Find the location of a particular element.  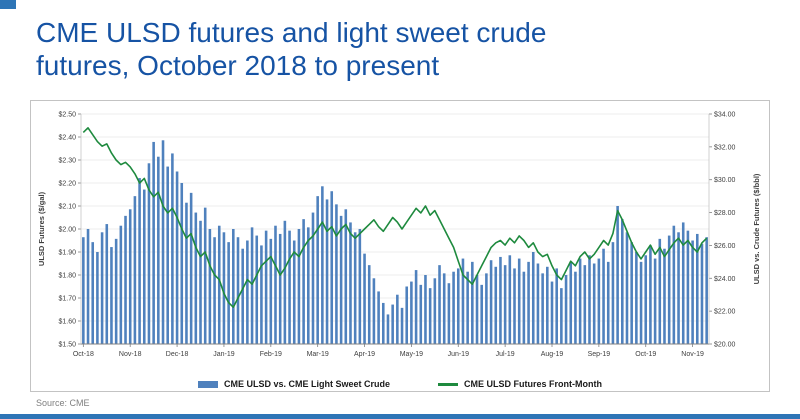

y-right-tick-label: $30.00 is located at coordinates (725, 180).